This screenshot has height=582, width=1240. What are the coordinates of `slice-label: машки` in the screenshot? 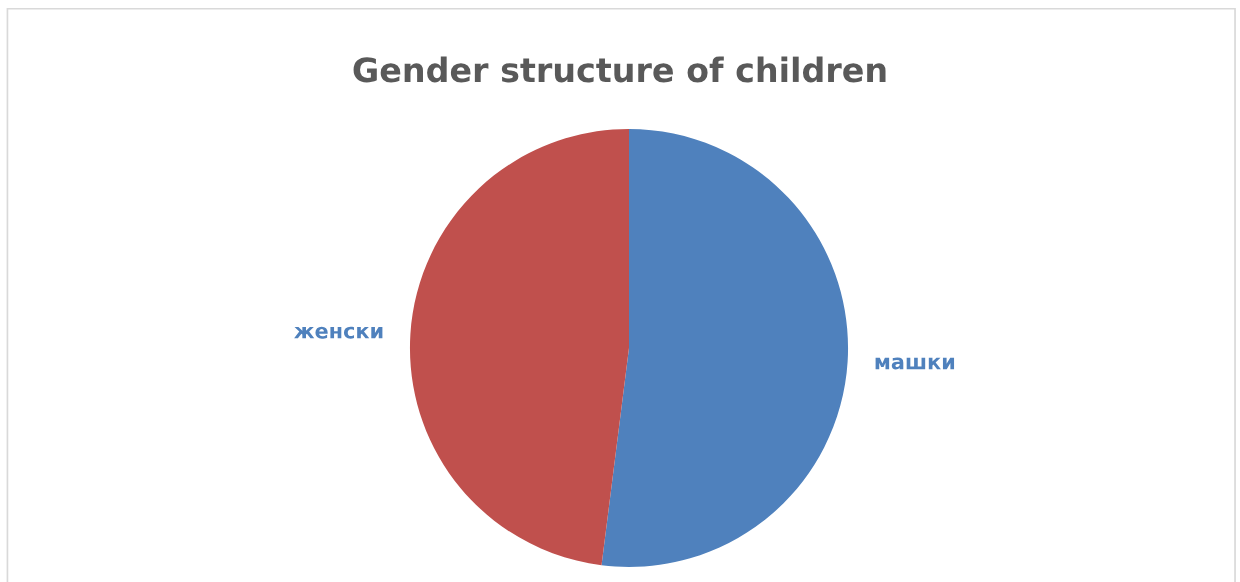 It's located at (915, 363).